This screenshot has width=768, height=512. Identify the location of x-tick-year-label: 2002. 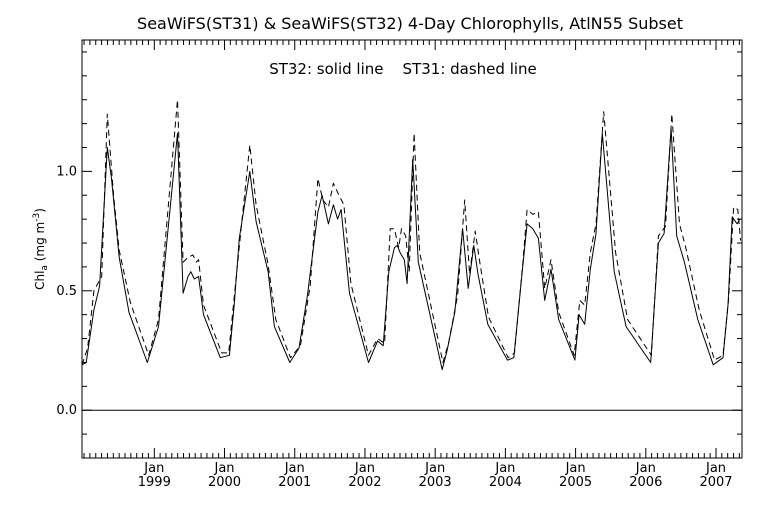
(364, 482).